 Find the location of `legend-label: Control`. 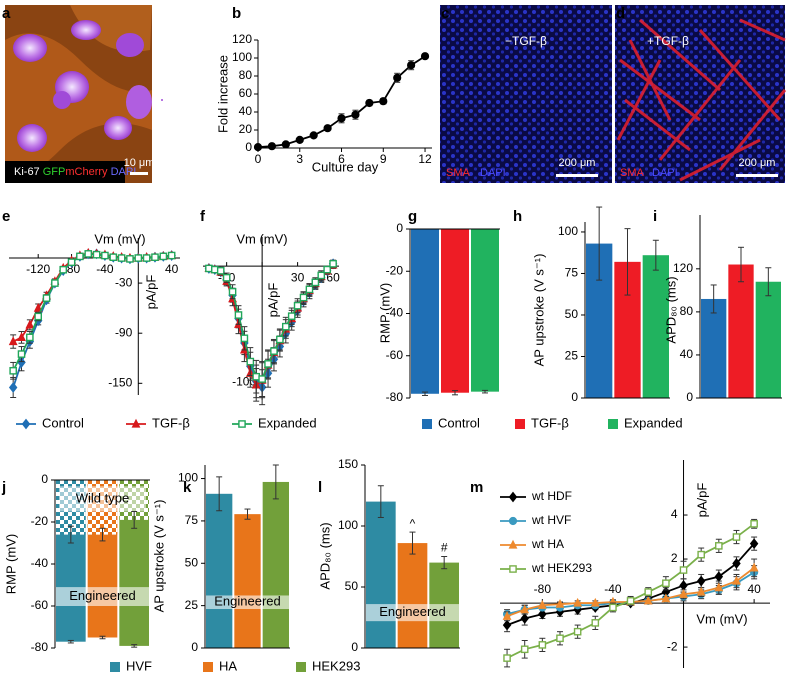

legend-label: Control is located at coordinates (459, 422).